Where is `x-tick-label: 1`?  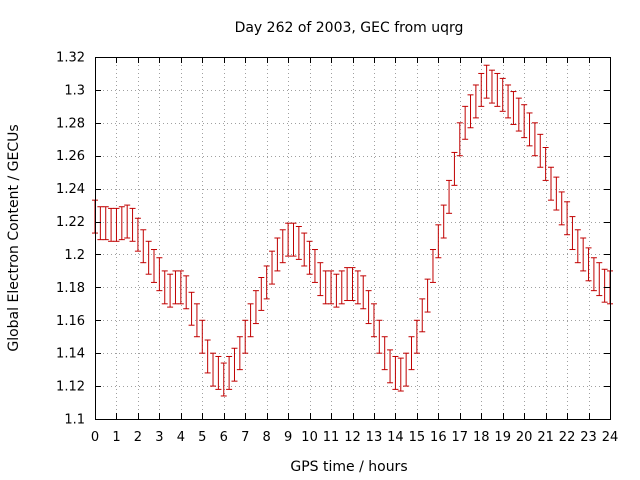
x-tick-label: 1 is located at coordinates (116, 437).